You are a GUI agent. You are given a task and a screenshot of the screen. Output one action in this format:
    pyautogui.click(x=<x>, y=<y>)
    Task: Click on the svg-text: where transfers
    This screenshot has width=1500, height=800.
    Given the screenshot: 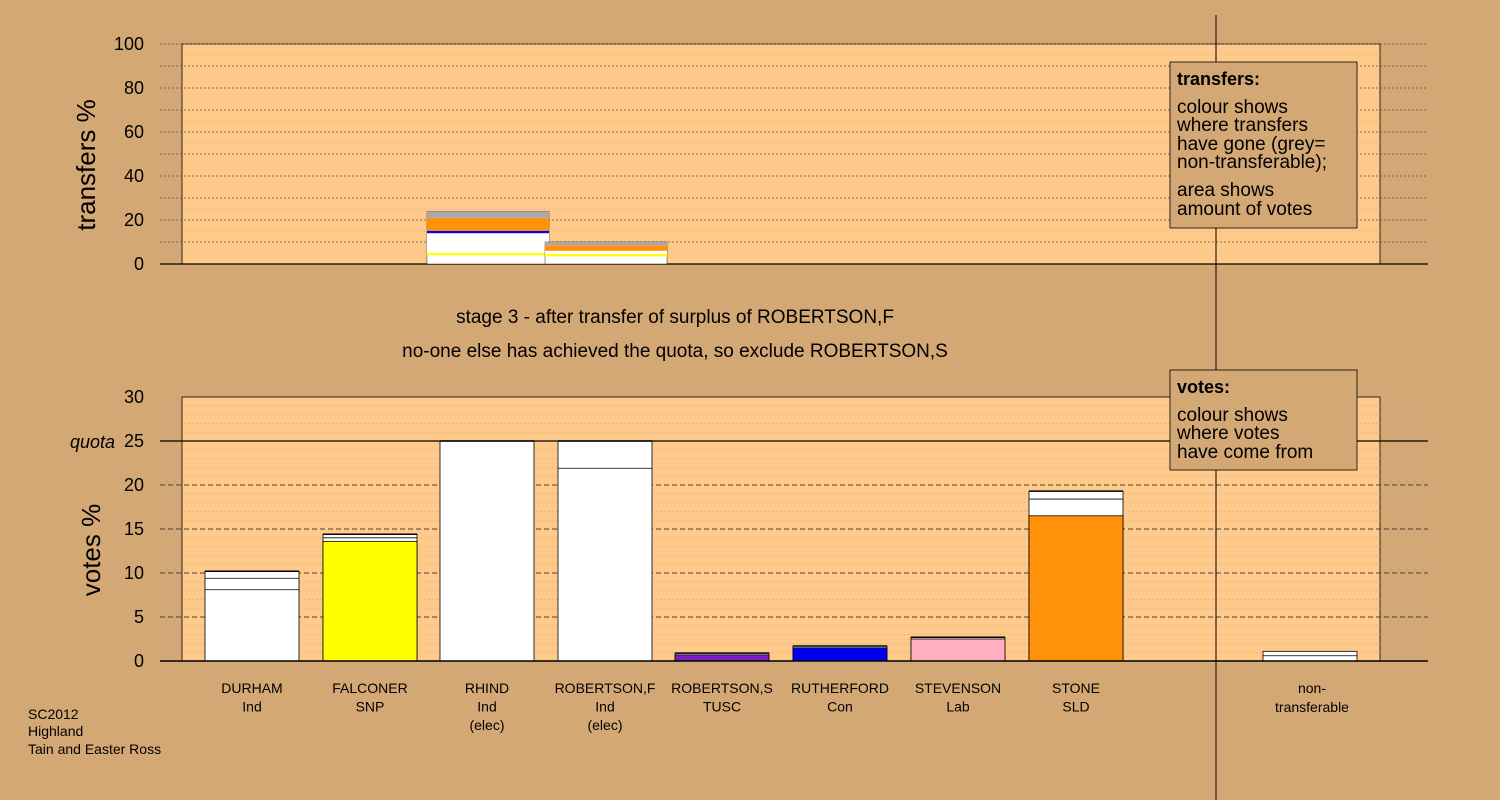 What is the action you would take?
    pyautogui.click(x=1242, y=125)
    